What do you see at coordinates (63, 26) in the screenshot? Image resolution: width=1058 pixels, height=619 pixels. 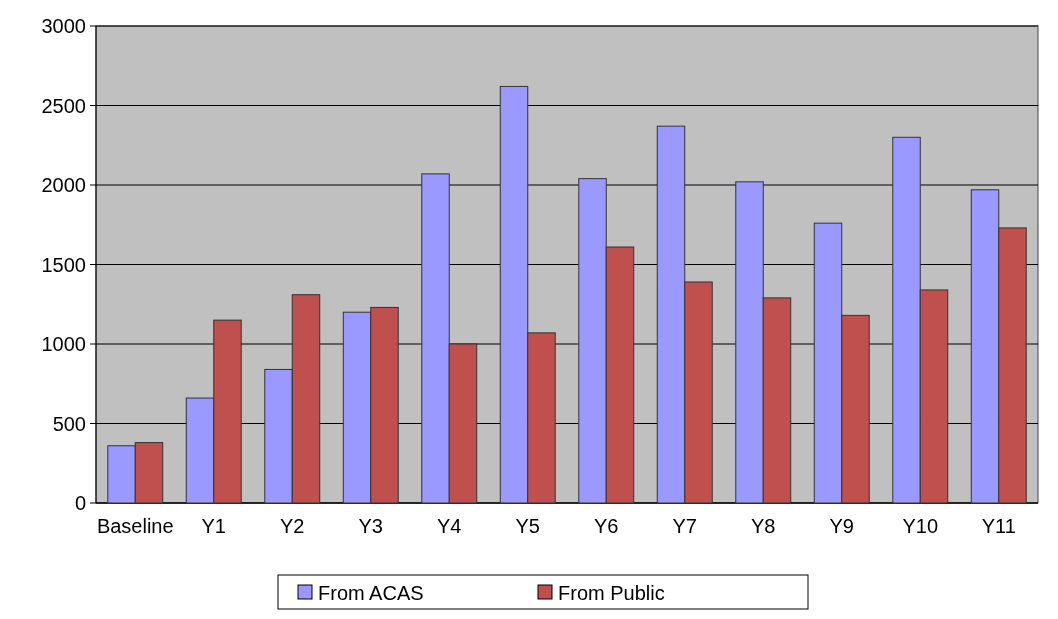 I see `y-tick-label: 3000` at bounding box center [63, 26].